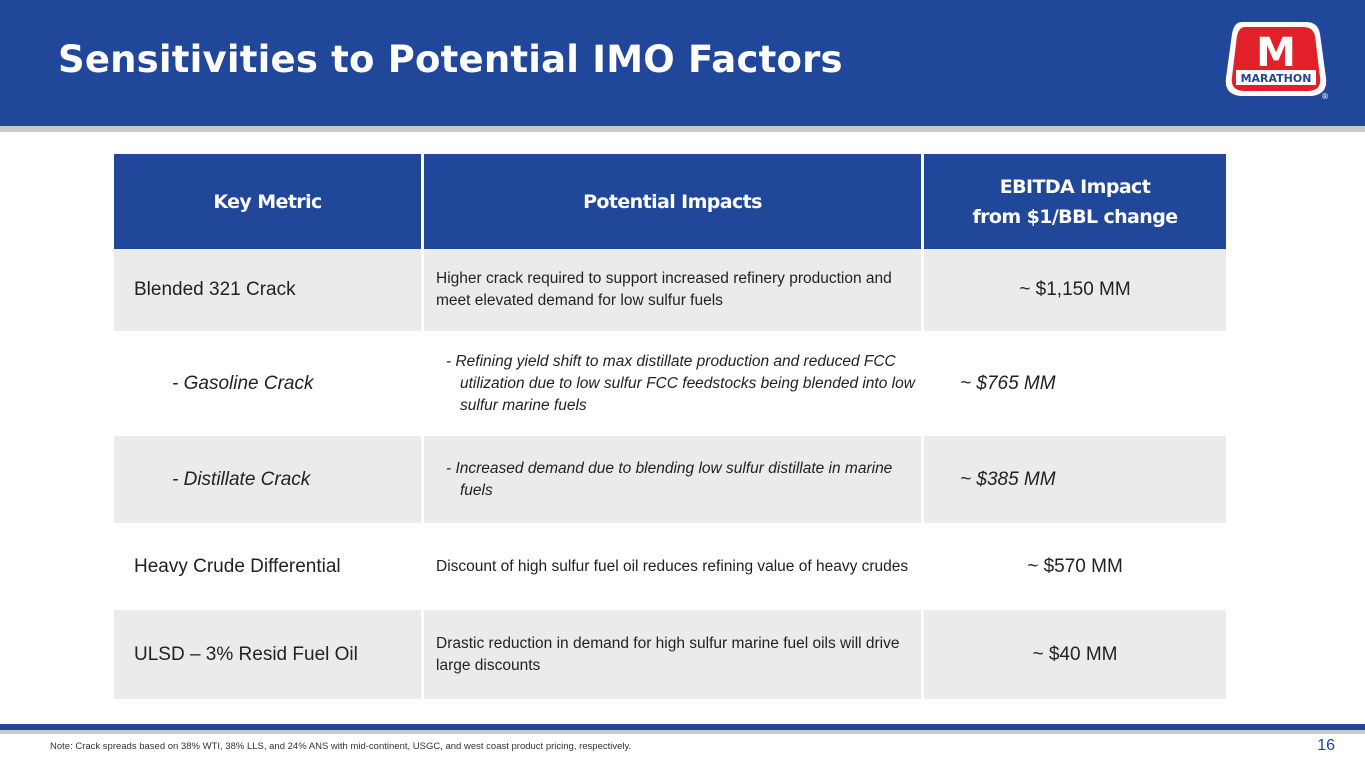 The height and width of the screenshot is (768, 1365). Describe the element at coordinates (682, 732) in the screenshot. I see `footer-divider-light` at that location.